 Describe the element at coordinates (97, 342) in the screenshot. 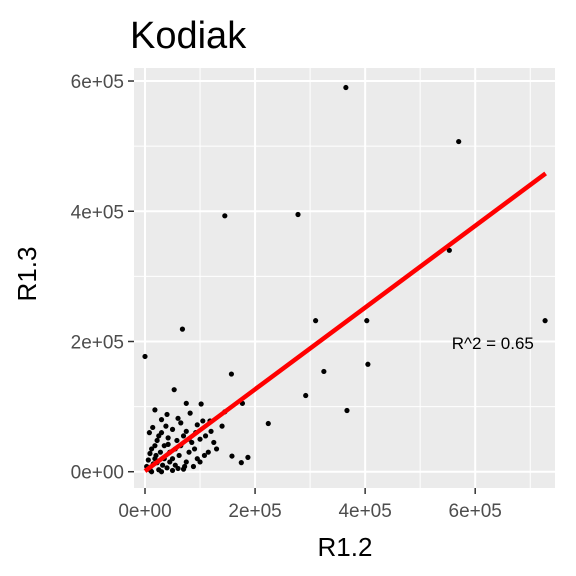

I see `y-tick-label: 2e+05` at that location.